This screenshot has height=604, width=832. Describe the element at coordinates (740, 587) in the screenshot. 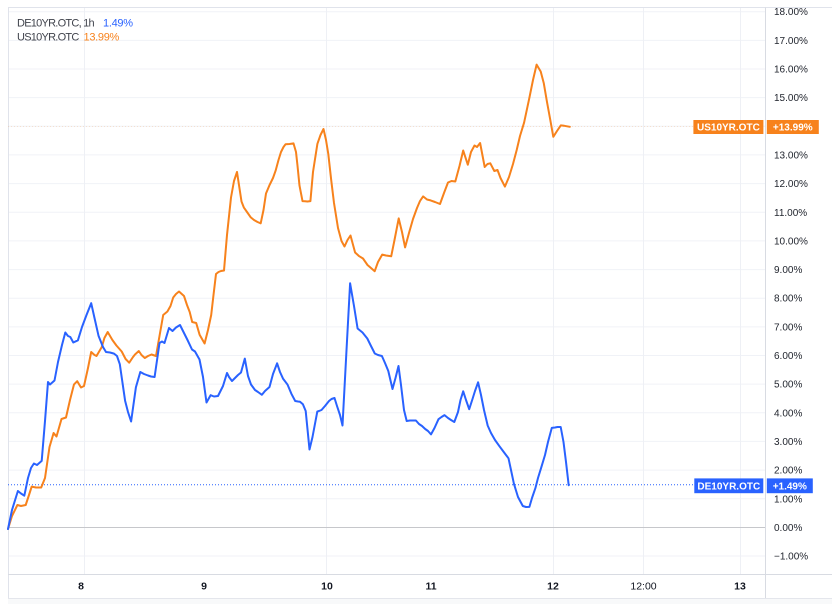

I see `svg-text: 13` at that location.